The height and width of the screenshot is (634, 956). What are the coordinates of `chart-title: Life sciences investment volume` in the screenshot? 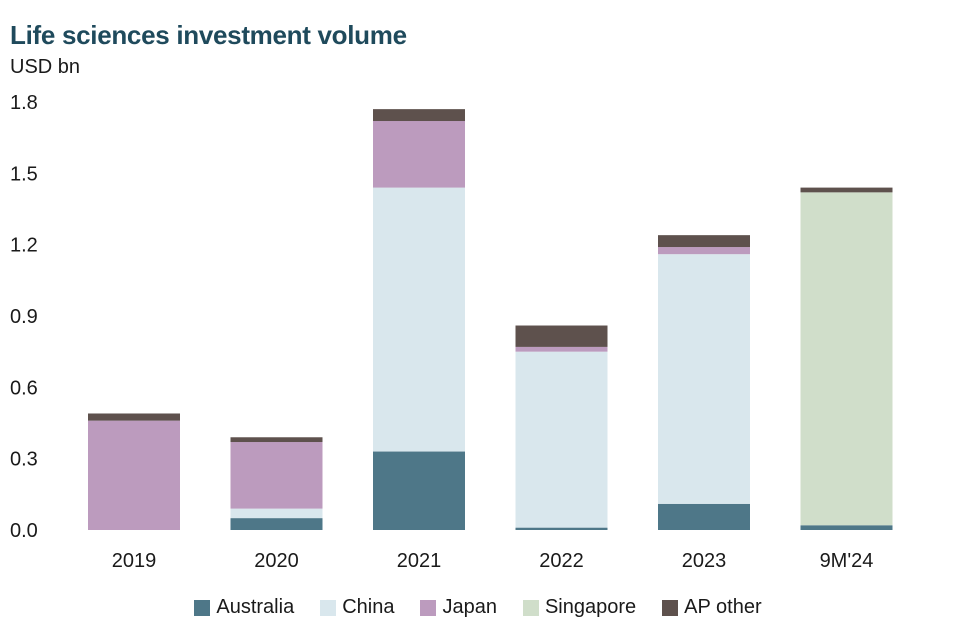 It's located at (208, 35).